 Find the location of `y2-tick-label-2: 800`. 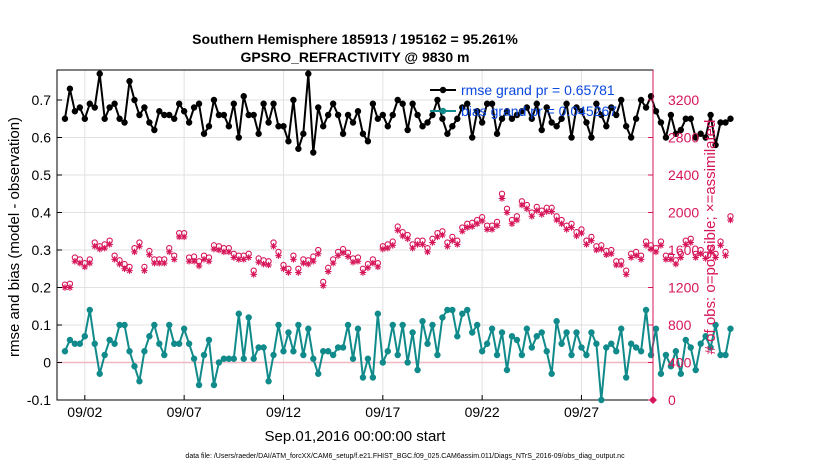

y2-tick-label-2: 800 is located at coordinates (680, 325).